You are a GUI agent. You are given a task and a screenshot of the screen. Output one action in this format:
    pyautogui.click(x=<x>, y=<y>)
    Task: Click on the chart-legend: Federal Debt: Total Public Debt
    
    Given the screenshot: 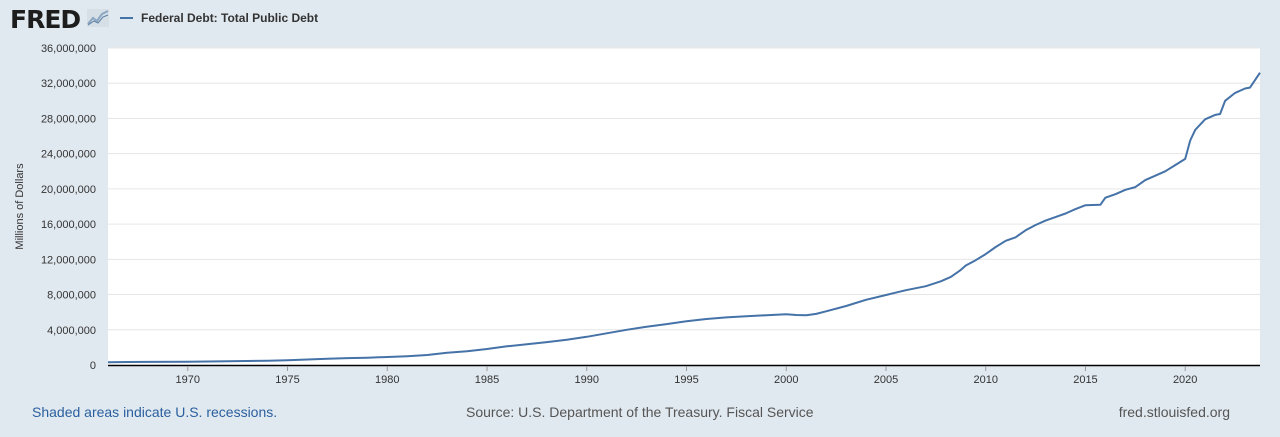 What is the action you would take?
    pyautogui.click(x=219, y=18)
    